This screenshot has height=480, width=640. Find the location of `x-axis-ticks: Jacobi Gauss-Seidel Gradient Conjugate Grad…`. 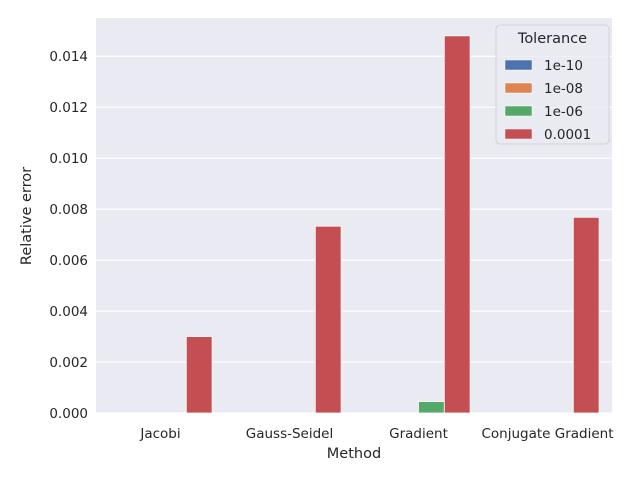

x-axis-ticks: Jacobi Gauss-Seidel Gradient Conjugate Grad… is located at coordinates (376, 434).